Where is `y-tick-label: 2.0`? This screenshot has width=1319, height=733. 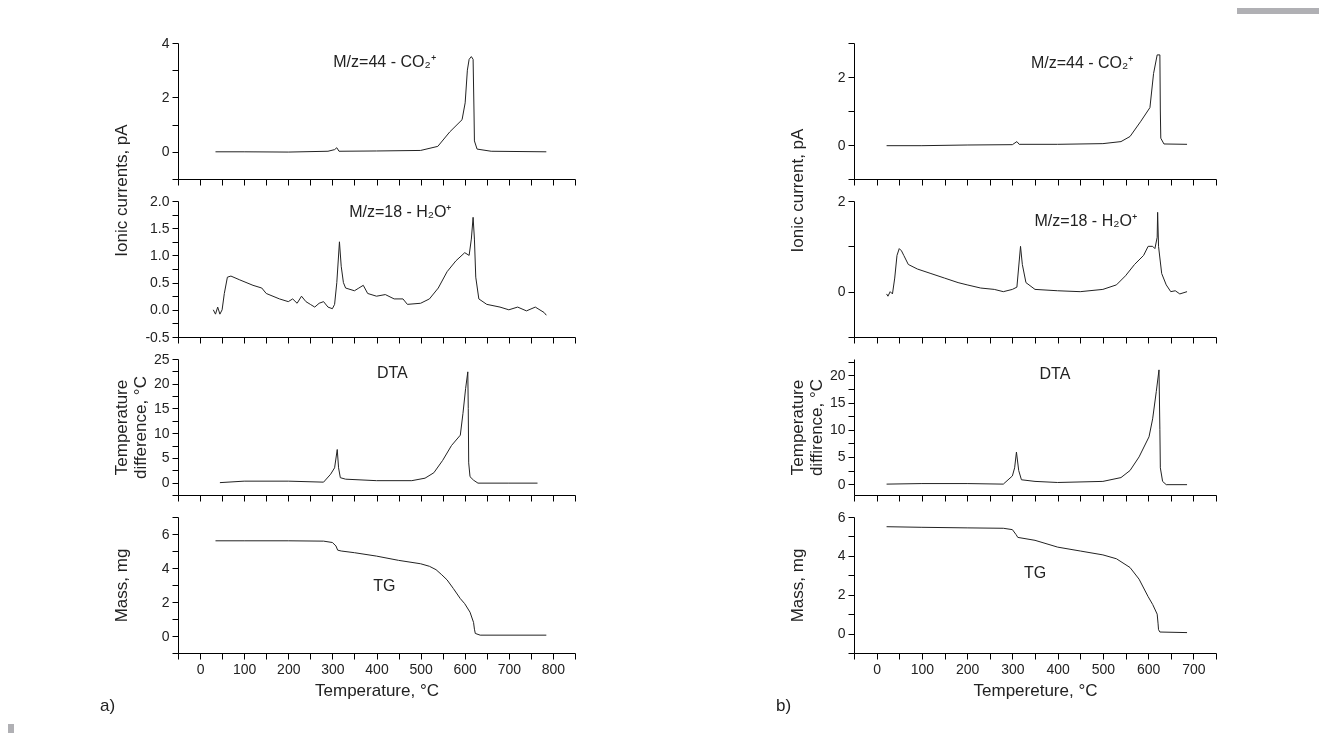 y-tick-label: 2.0 is located at coordinates (160, 200).